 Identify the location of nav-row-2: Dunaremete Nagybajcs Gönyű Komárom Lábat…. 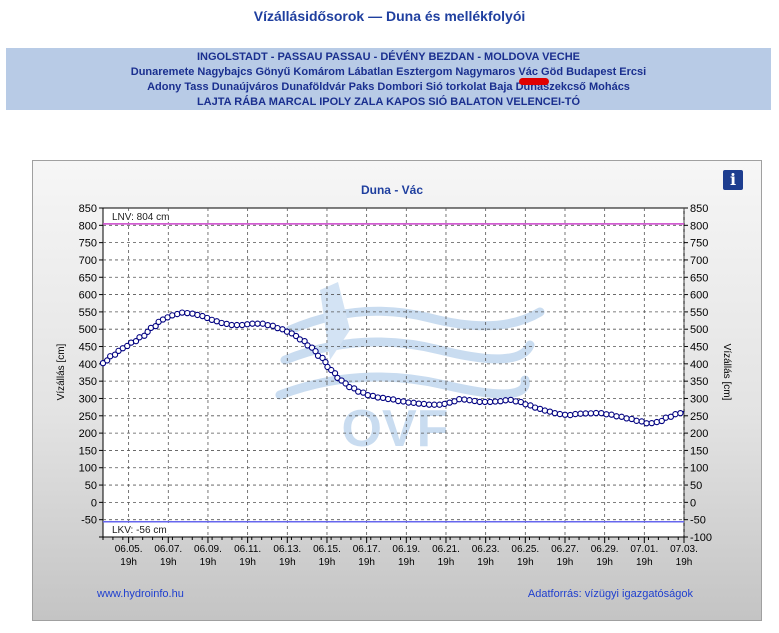
(388, 72).